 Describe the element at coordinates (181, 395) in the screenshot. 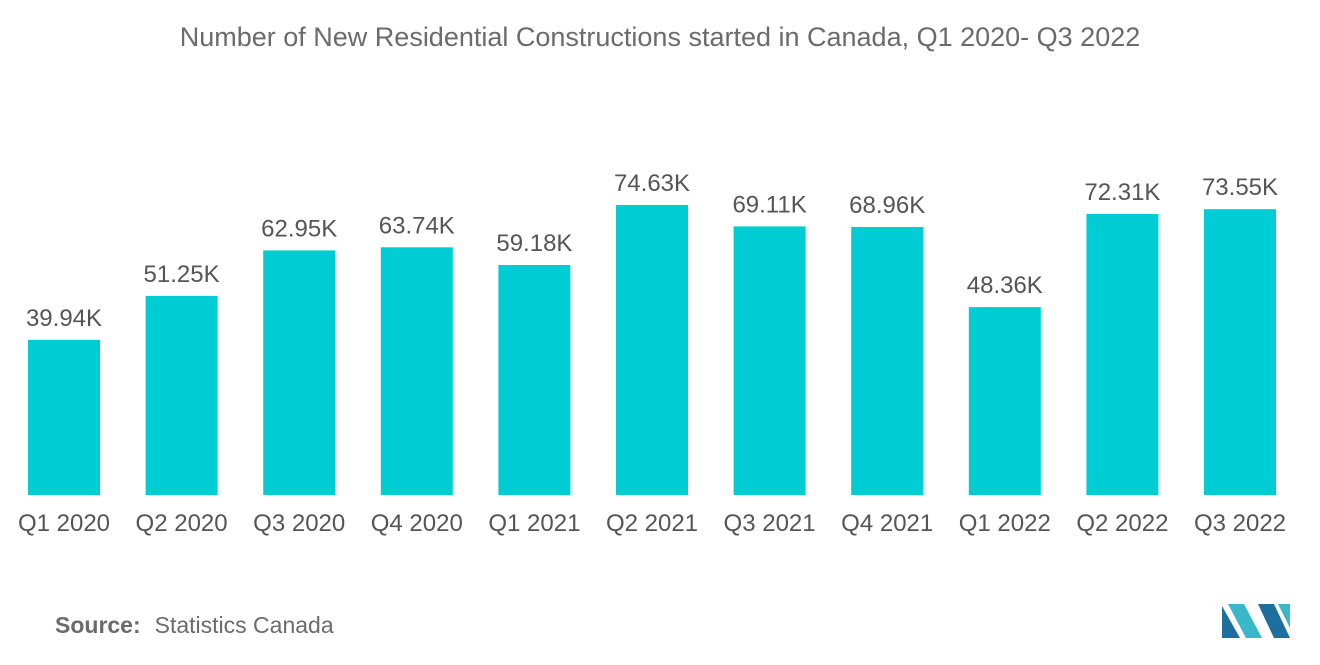

I see `bar-q2-2020` at that location.